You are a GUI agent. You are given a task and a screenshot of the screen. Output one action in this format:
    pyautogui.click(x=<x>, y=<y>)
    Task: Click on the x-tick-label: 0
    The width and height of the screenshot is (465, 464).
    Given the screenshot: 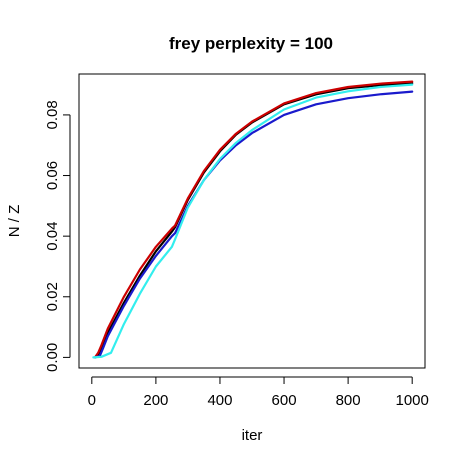 What is the action you would take?
    pyautogui.click(x=92, y=400)
    